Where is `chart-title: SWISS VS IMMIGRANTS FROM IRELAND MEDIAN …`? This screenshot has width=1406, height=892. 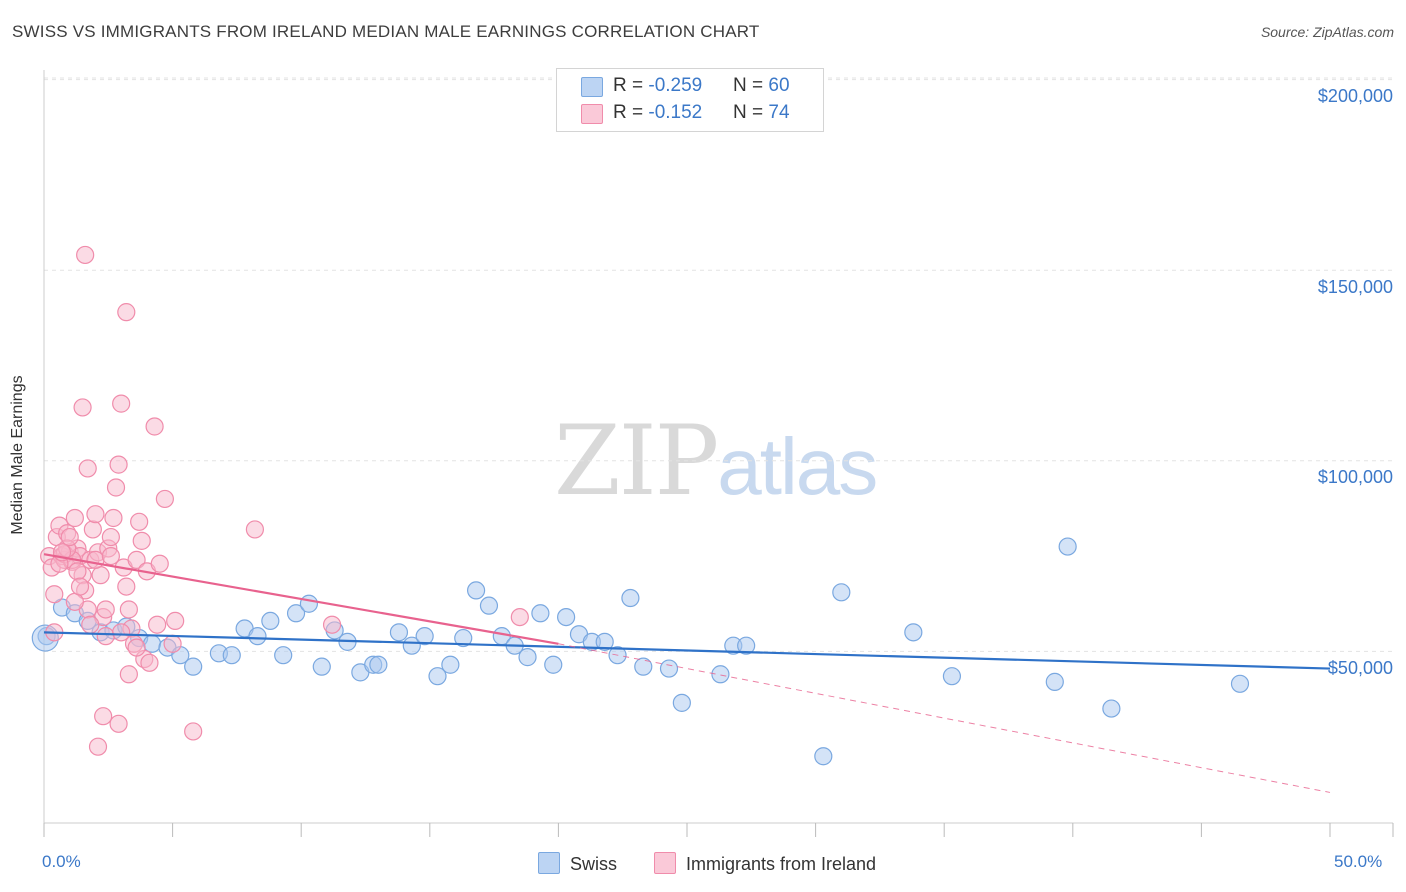
chart-title: SWISS VS IMMIGRANTS FROM IRELAND MEDIAN … is located at coordinates (386, 31).